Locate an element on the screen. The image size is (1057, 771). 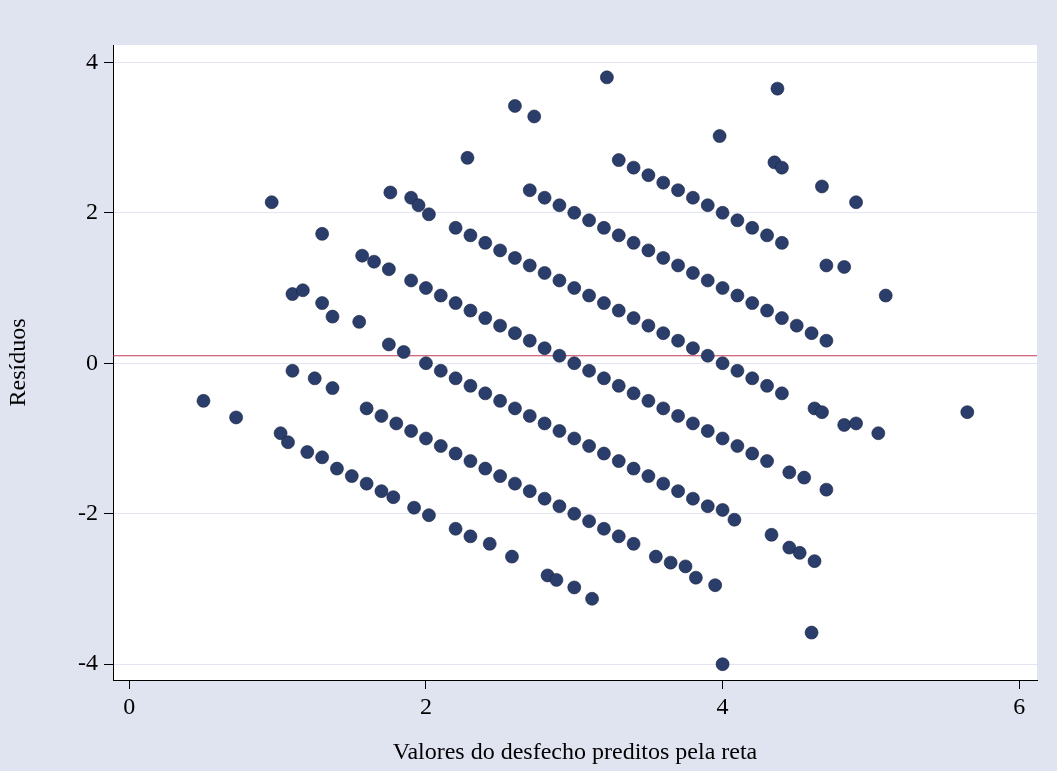
y-axis-title: Resíduos is located at coordinates (16, 362).